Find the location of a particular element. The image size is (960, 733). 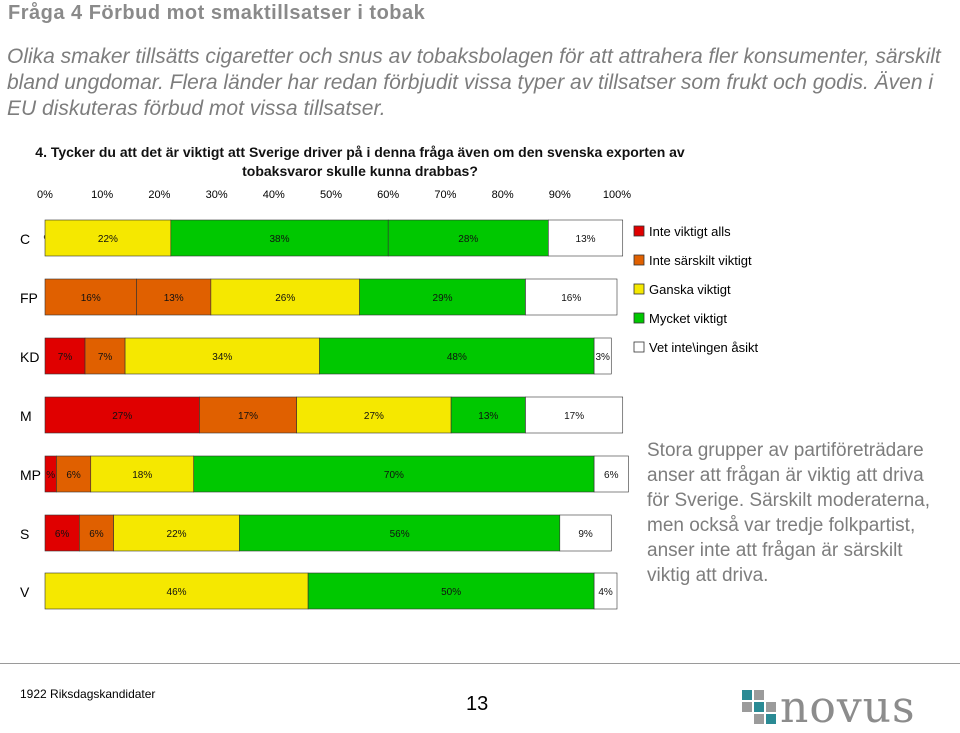

data-label: 26% is located at coordinates (285, 298).